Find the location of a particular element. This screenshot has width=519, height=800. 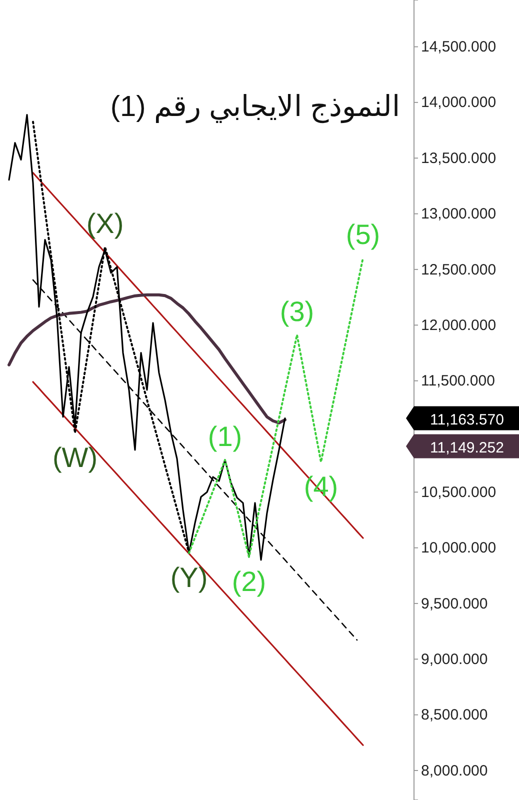

y-tick-label: 12,000.000 is located at coordinates (458, 325).